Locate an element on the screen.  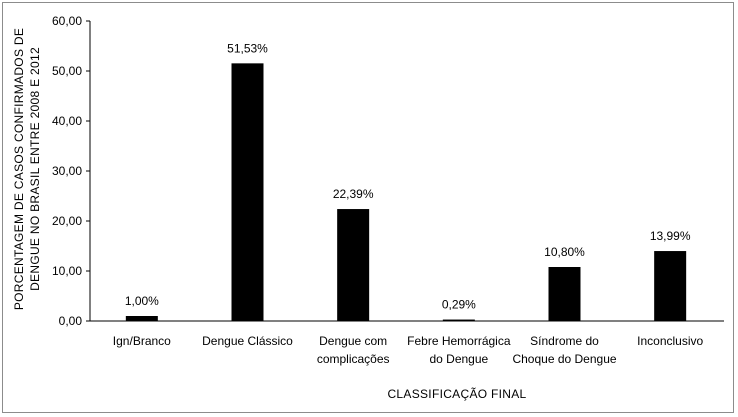
category-label: Choque do Dengue is located at coordinates (564, 359).